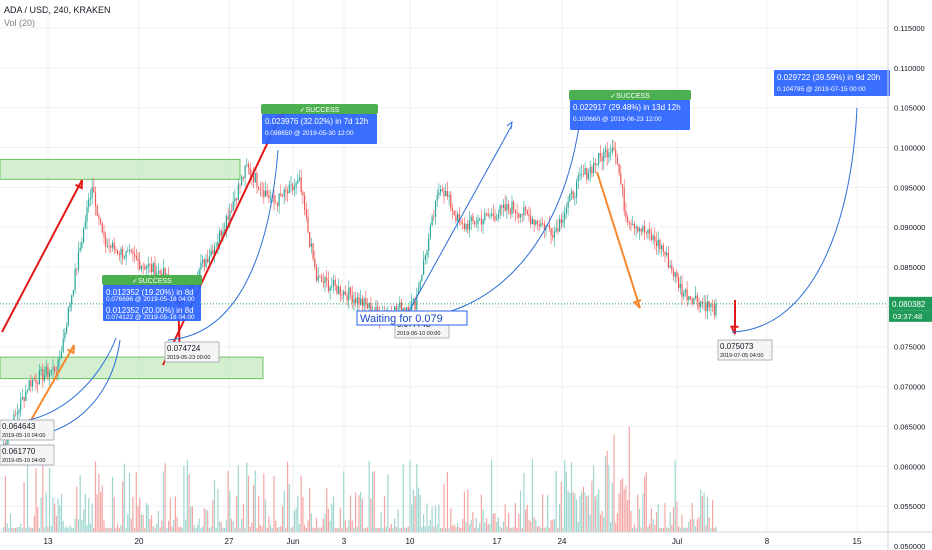 This screenshot has width=932, height=550. Describe the element at coordinates (150, 317) in the screenshot. I see `prediction-subtext: 0.074122 @ 2019-05-18 04:00` at that location.